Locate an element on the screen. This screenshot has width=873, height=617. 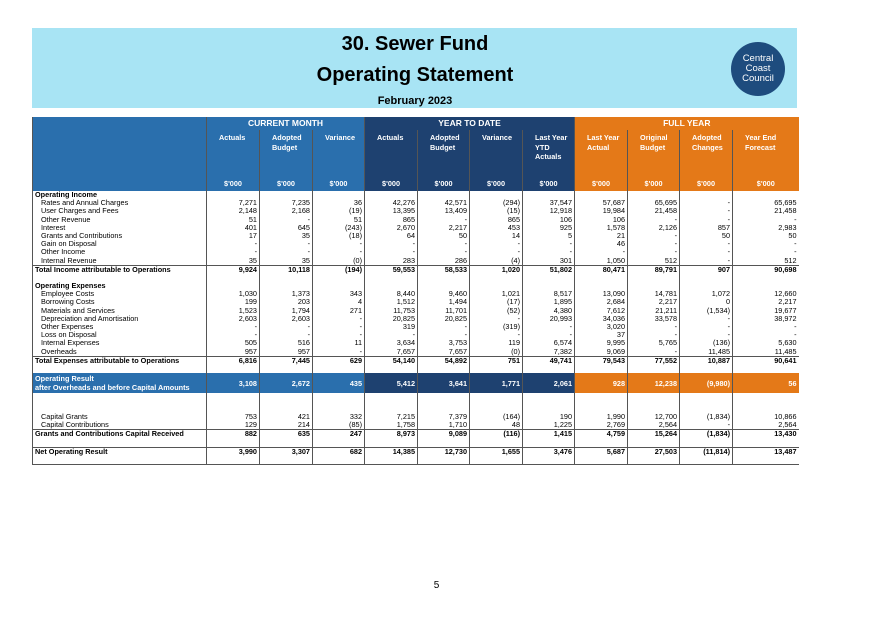
value-cell: (164) is located at coordinates (496, 417).